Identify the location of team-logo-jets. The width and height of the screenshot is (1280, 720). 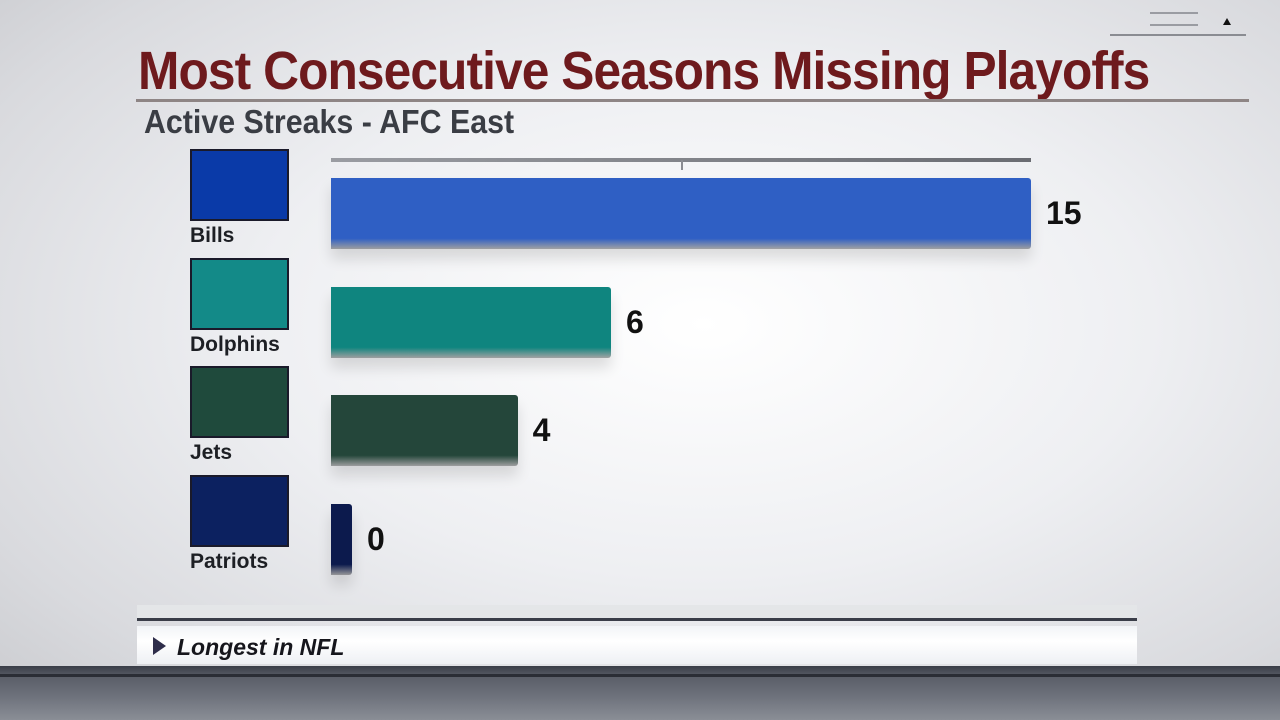
(239, 402).